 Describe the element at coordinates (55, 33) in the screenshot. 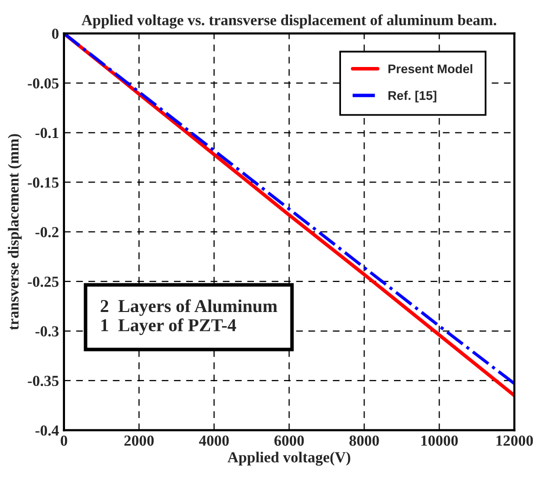

I see `y-tick-label: 0` at that location.